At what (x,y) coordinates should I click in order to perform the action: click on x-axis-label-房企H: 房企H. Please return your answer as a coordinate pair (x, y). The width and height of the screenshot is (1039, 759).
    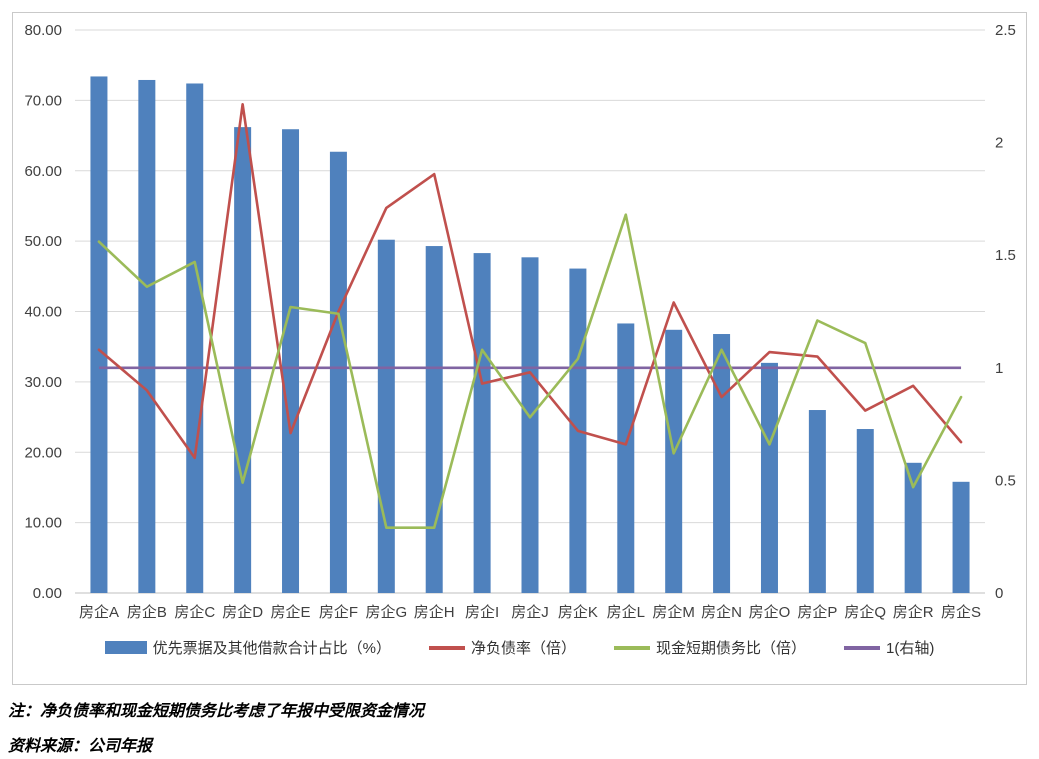
    Looking at the image, I should click on (434, 612).